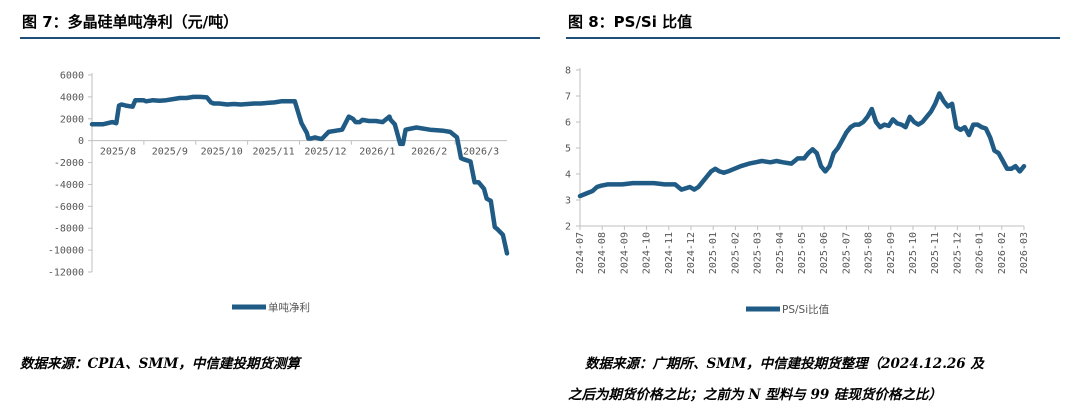 This screenshot has height=409, width=1080. What do you see at coordinates (81, 141) in the screenshot?
I see `left-y-tick-label: 0` at bounding box center [81, 141].